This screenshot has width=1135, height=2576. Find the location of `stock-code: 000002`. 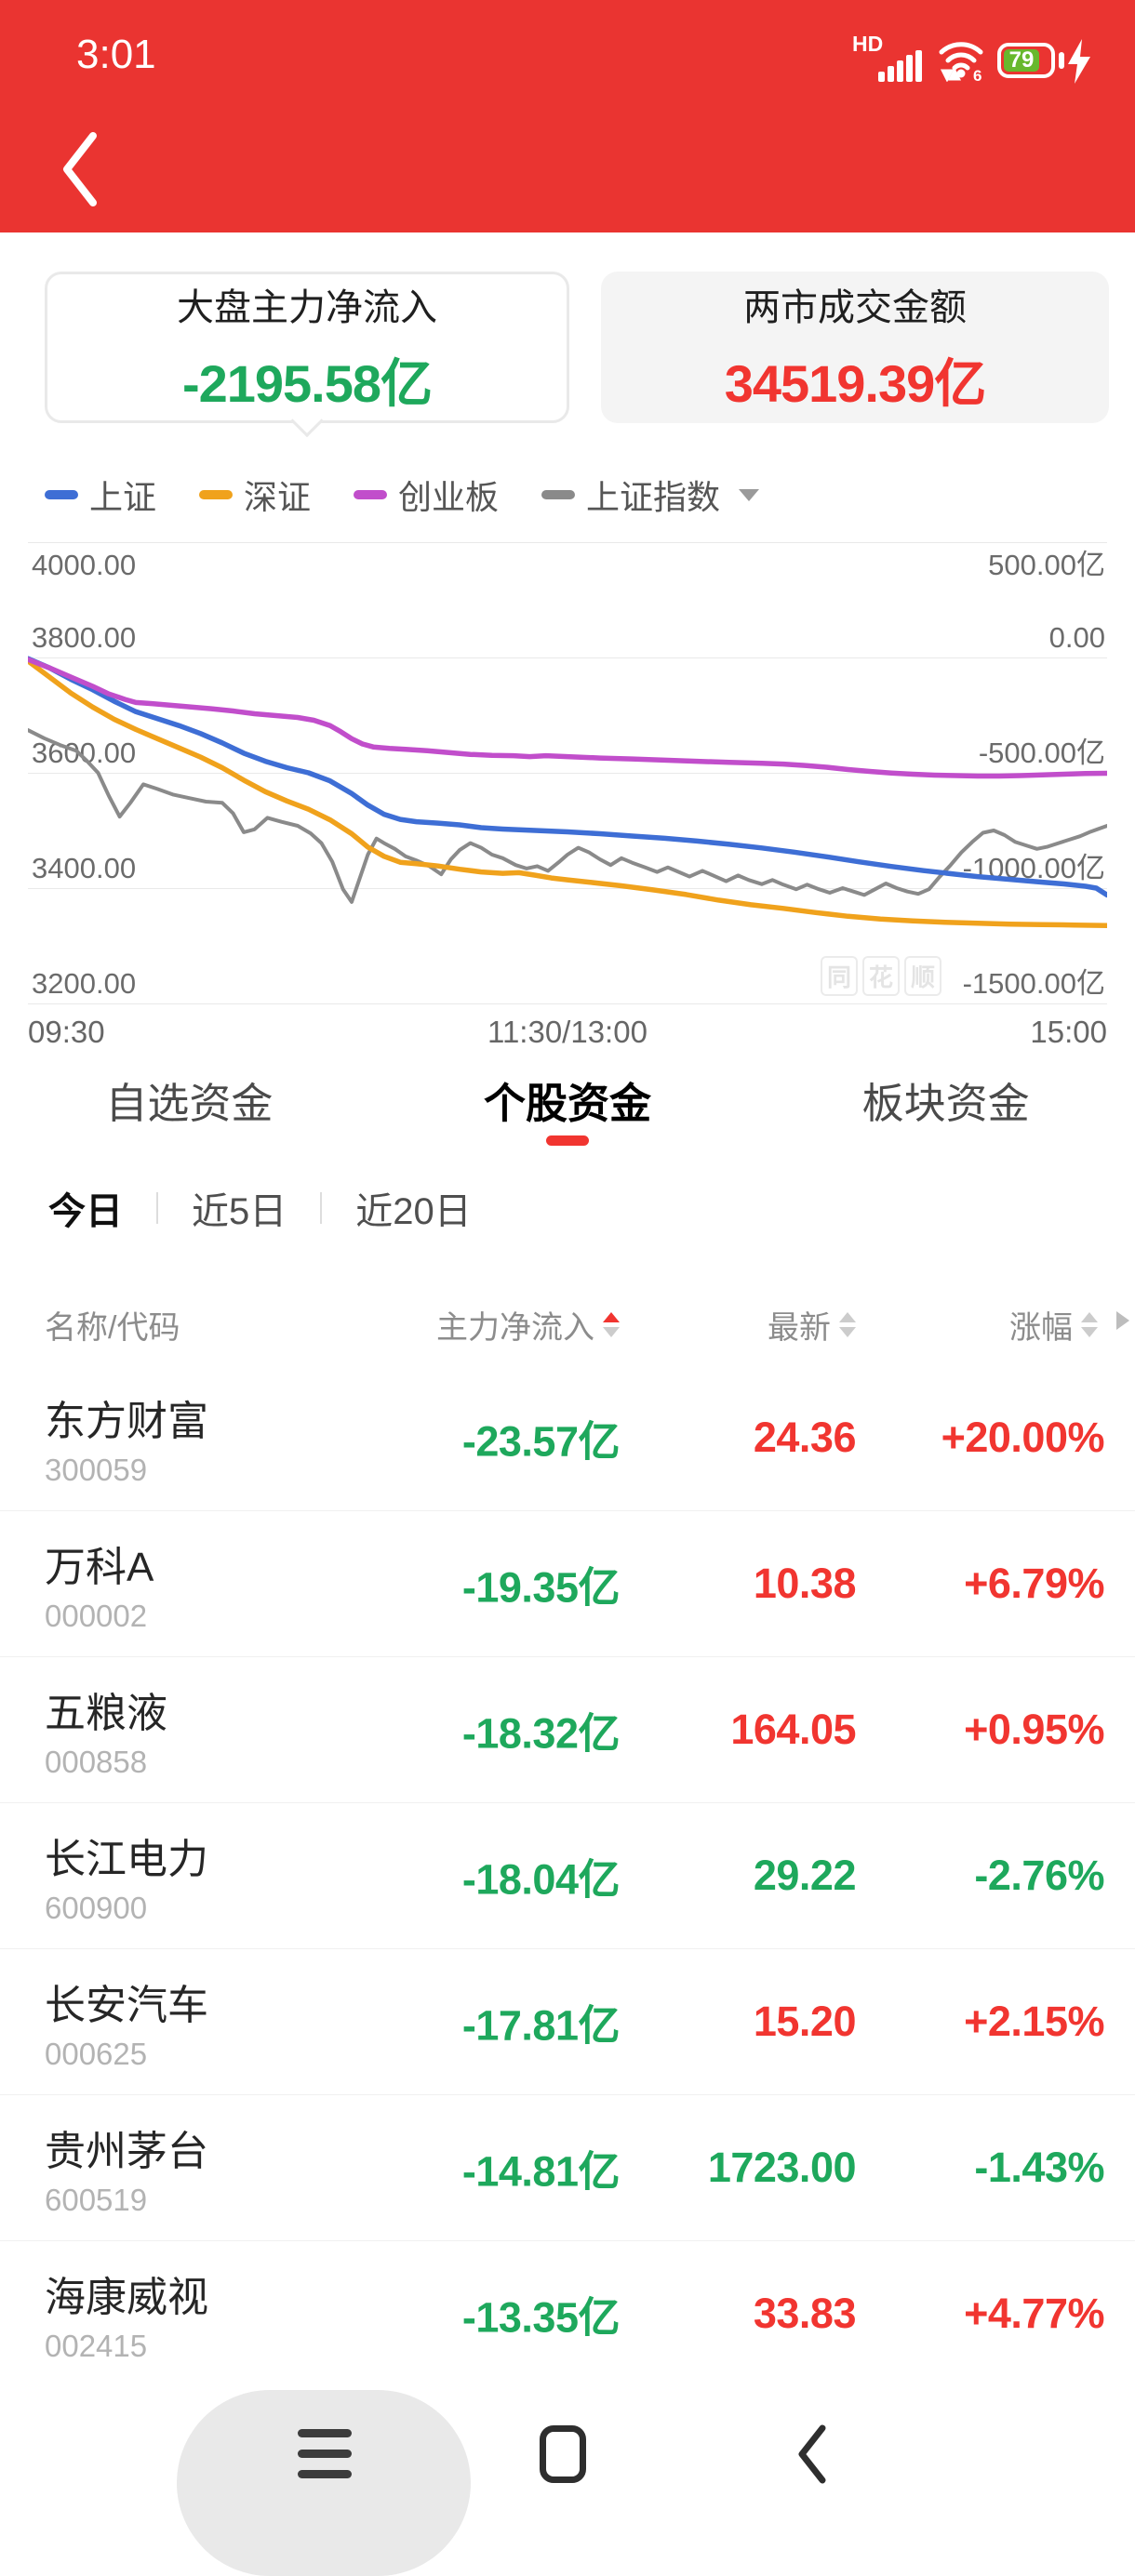

stock-code: 000002 is located at coordinates (96, 1616).